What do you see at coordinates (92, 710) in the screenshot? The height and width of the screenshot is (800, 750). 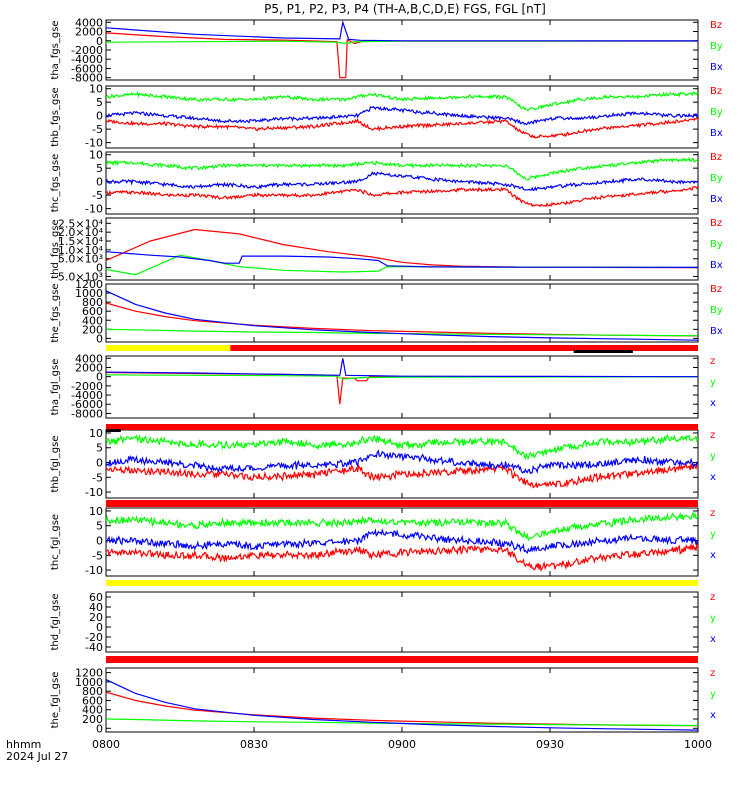 I see `y-tick-label: 400` at bounding box center [92, 710].